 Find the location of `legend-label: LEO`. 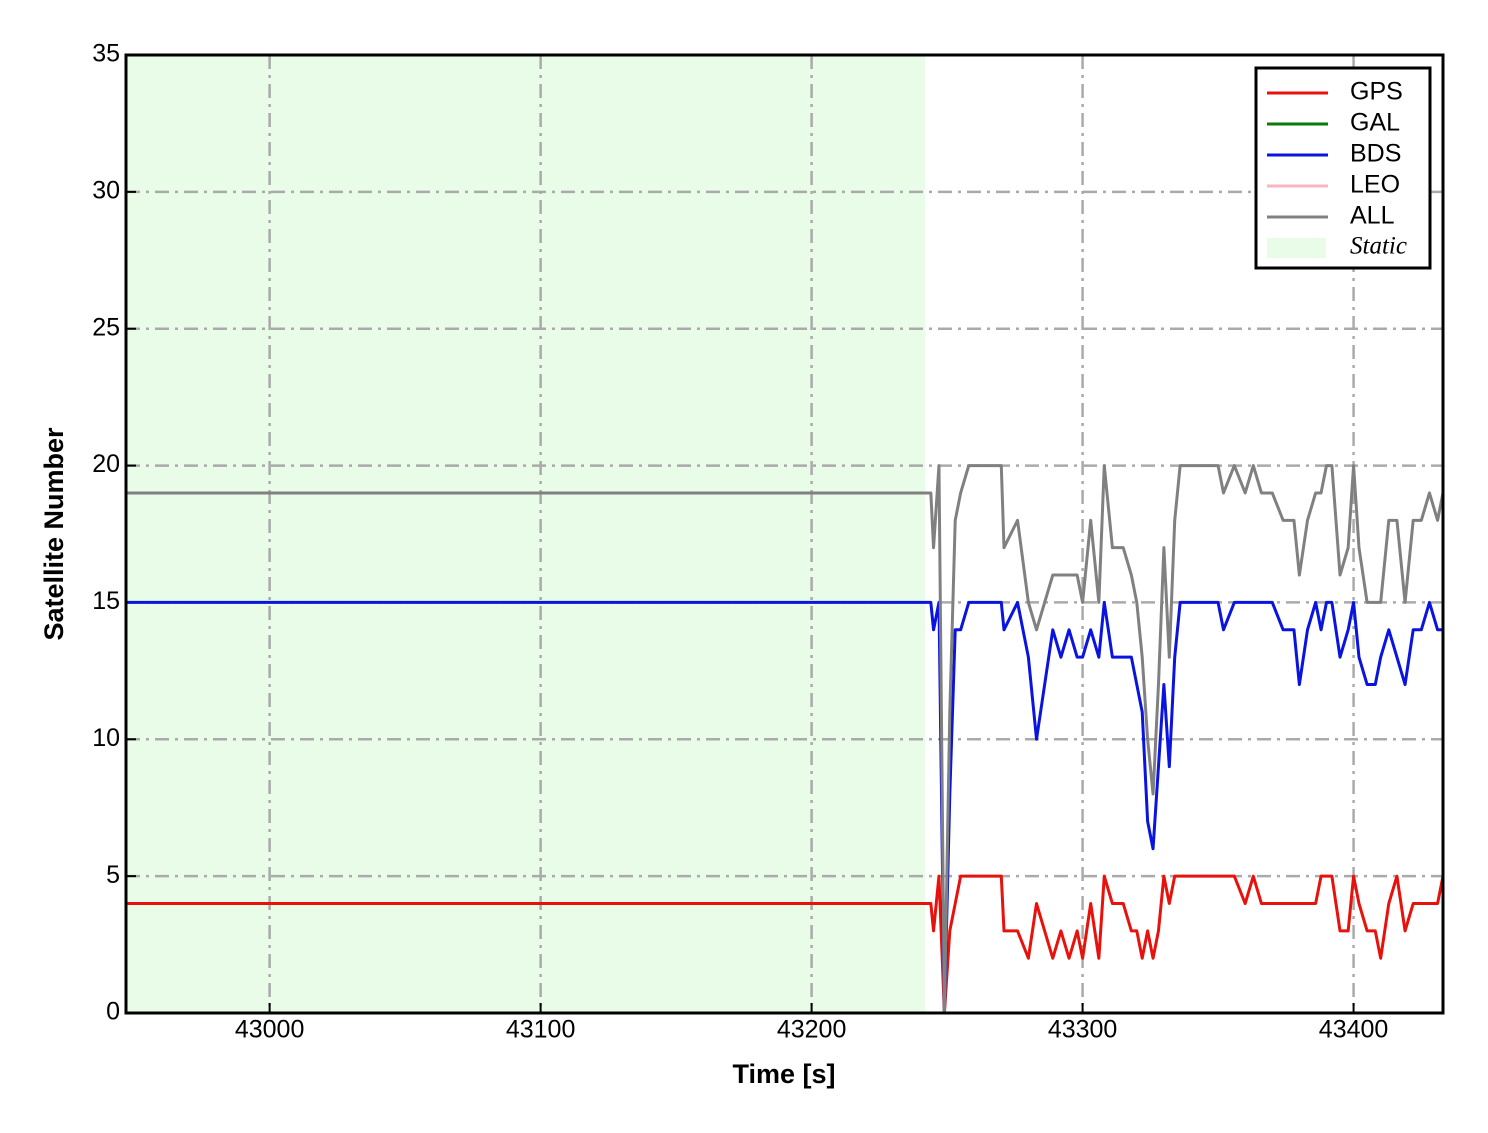

legend-label: LEO is located at coordinates (1375, 185).